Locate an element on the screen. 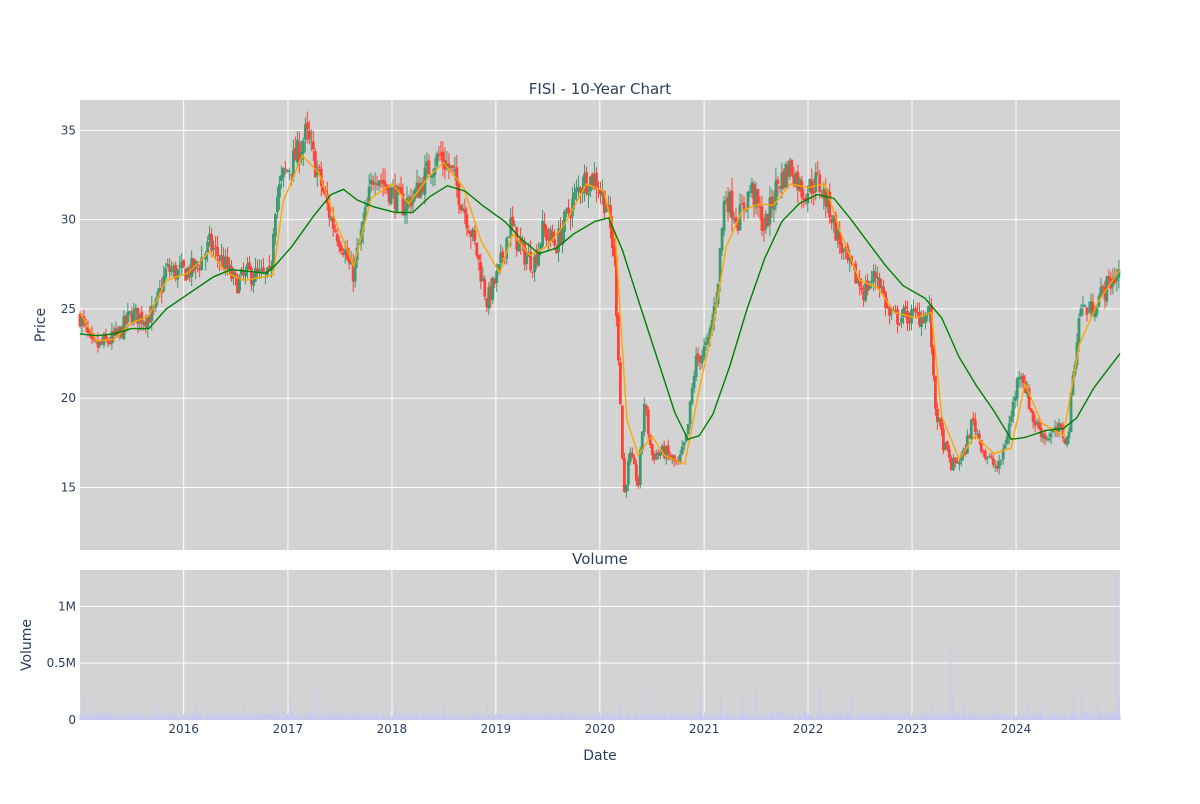  price-y-ticks: 15 20 25 30 35 is located at coordinates (68, 308).